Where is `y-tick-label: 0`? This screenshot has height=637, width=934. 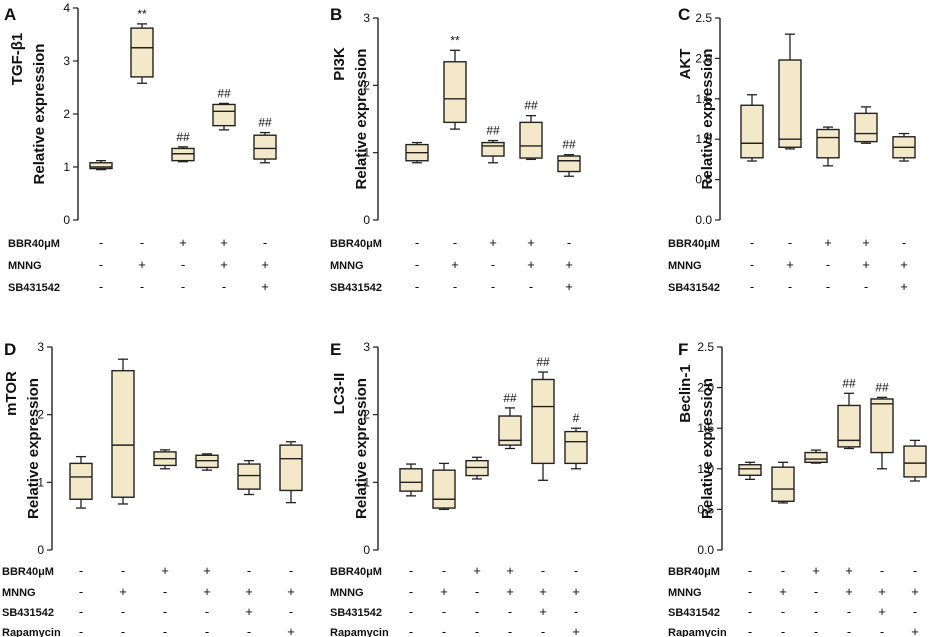
y-tick-label: 0 is located at coordinates (40, 550).